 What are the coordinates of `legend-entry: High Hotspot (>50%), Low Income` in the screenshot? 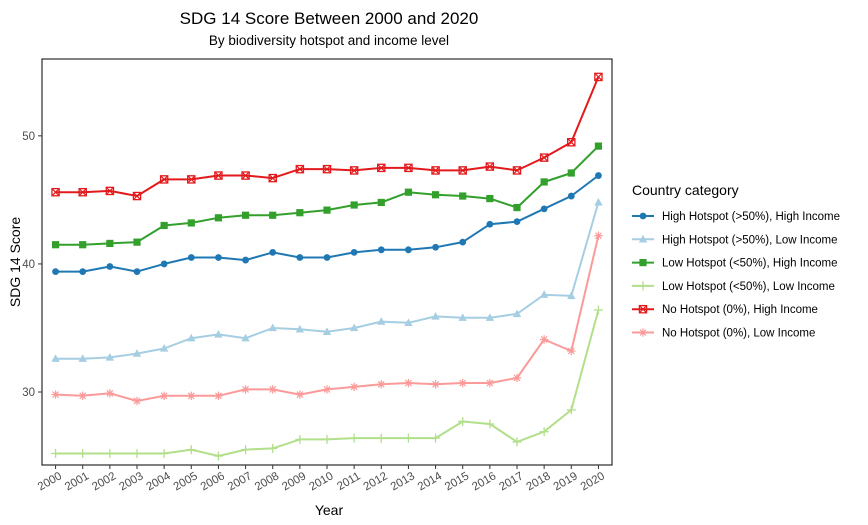 It's located at (734, 240).